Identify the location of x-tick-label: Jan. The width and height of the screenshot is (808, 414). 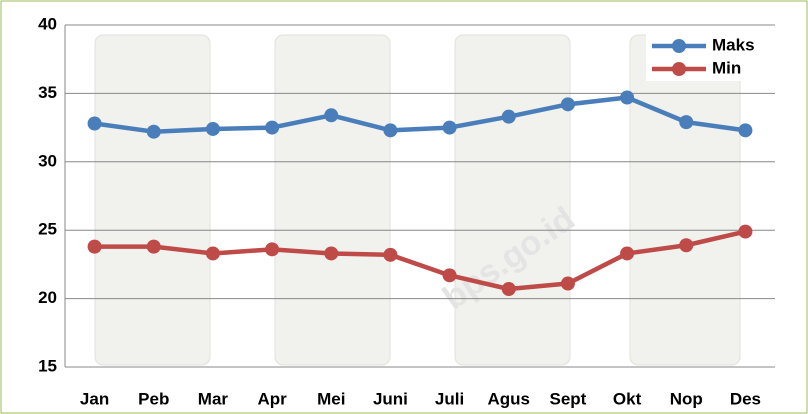
(94, 398).